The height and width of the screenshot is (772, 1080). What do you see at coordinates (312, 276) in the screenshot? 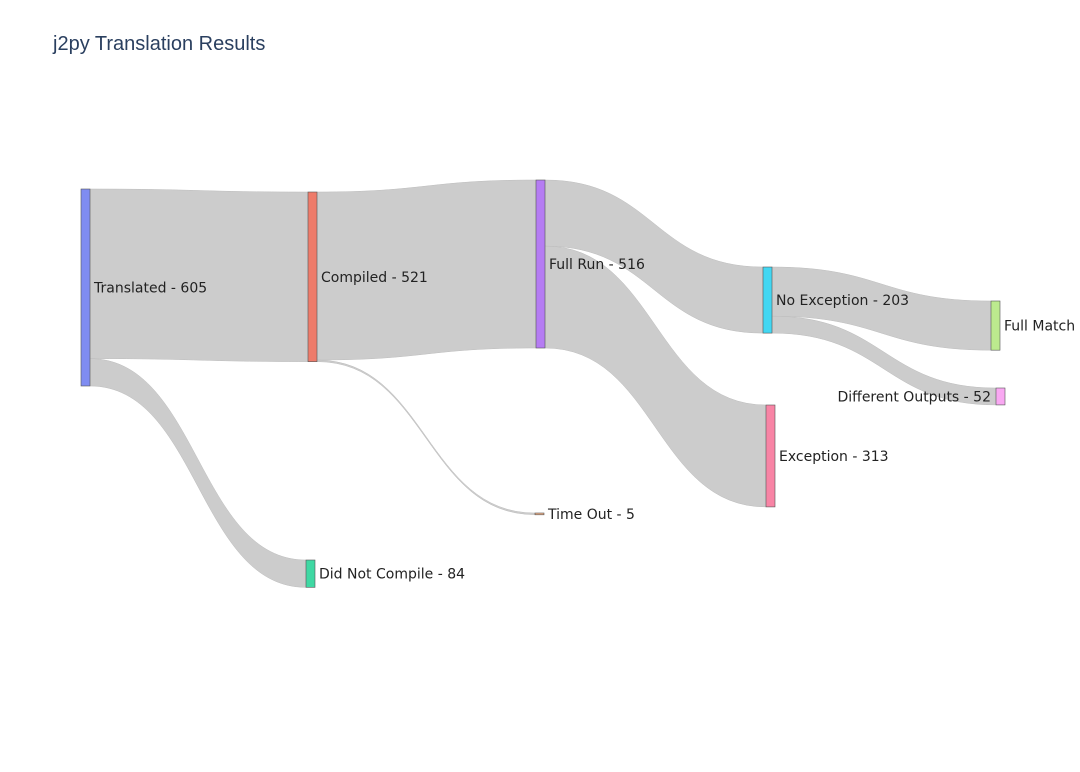
I see `node-compiled` at bounding box center [312, 276].